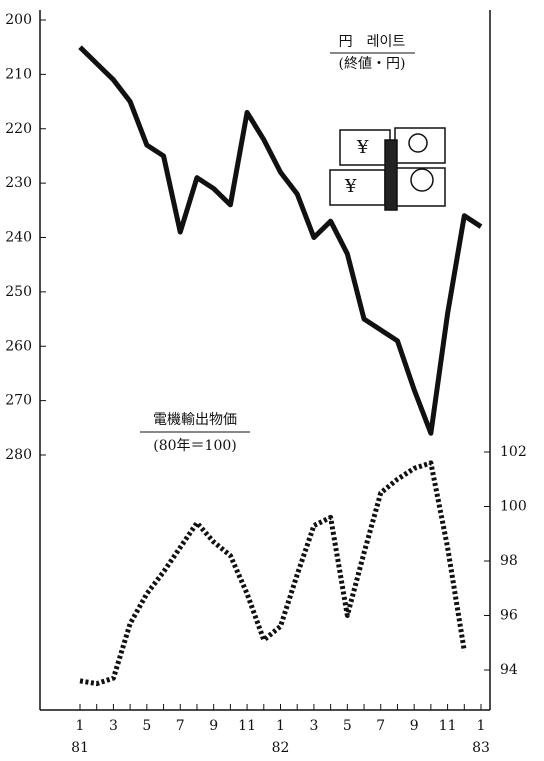 Image resolution: width=544 pixels, height=761 pixels. What do you see at coordinates (509, 616) in the screenshot?
I see `y2-tick-label: 96` at bounding box center [509, 616].